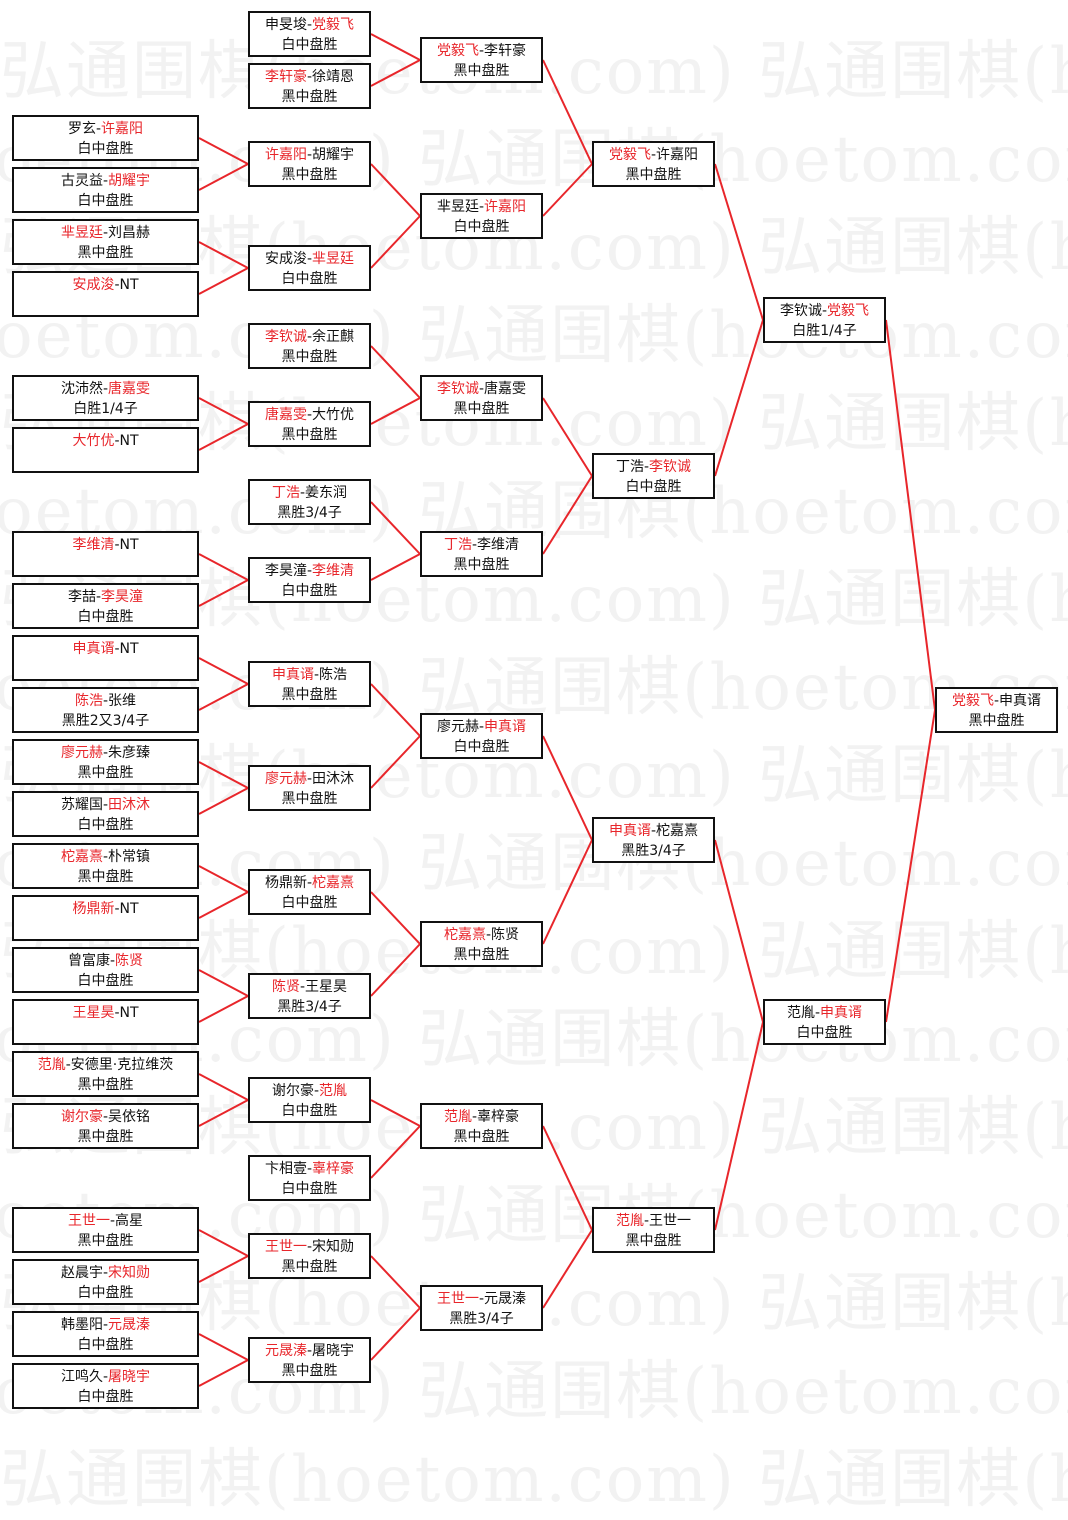 The height and width of the screenshot is (1520, 1068). What do you see at coordinates (285, 883) in the screenshot?
I see `player-name: 杨鼎新` at bounding box center [285, 883].